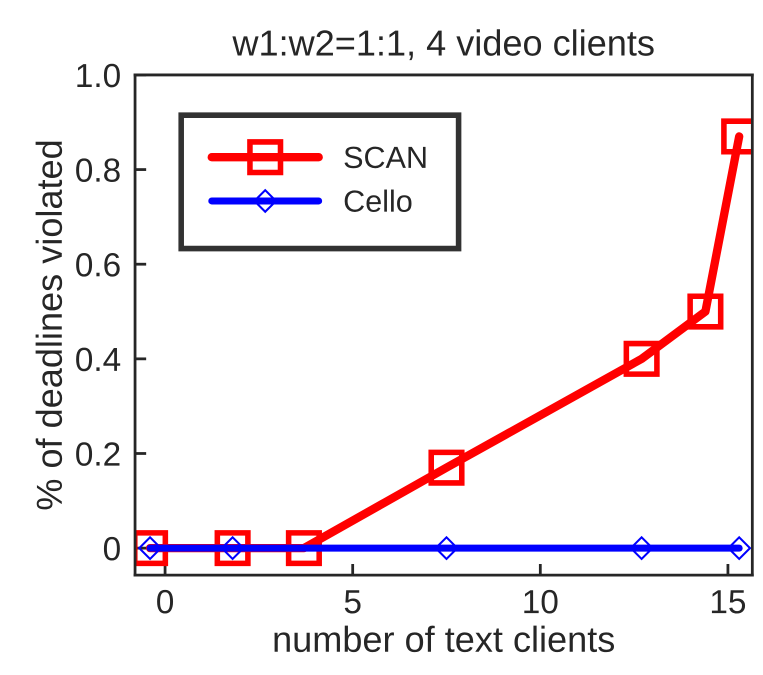  What do you see at coordinates (98, 170) in the screenshot?
I see `y-tick-label: 0.8` at bounding box center [98, 170].